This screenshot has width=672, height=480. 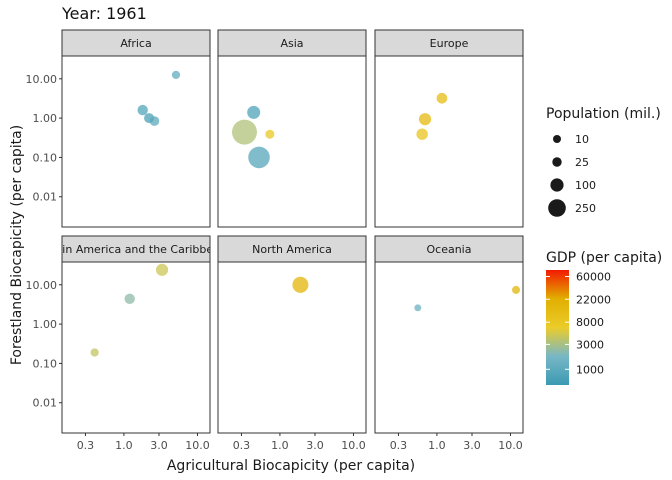 I want to click on size-legend-label: 100, so click(x=585, y=185).